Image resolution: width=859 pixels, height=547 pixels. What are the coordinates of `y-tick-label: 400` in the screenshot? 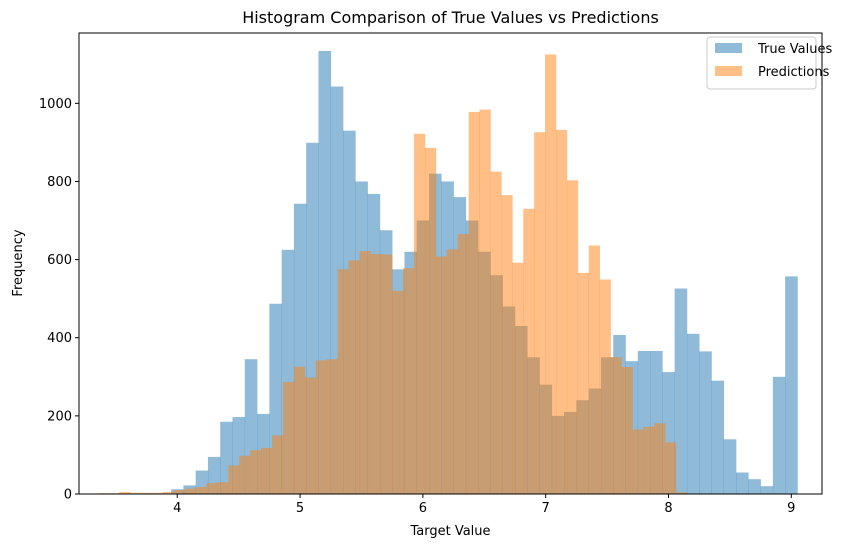 It's located at (59, 338).